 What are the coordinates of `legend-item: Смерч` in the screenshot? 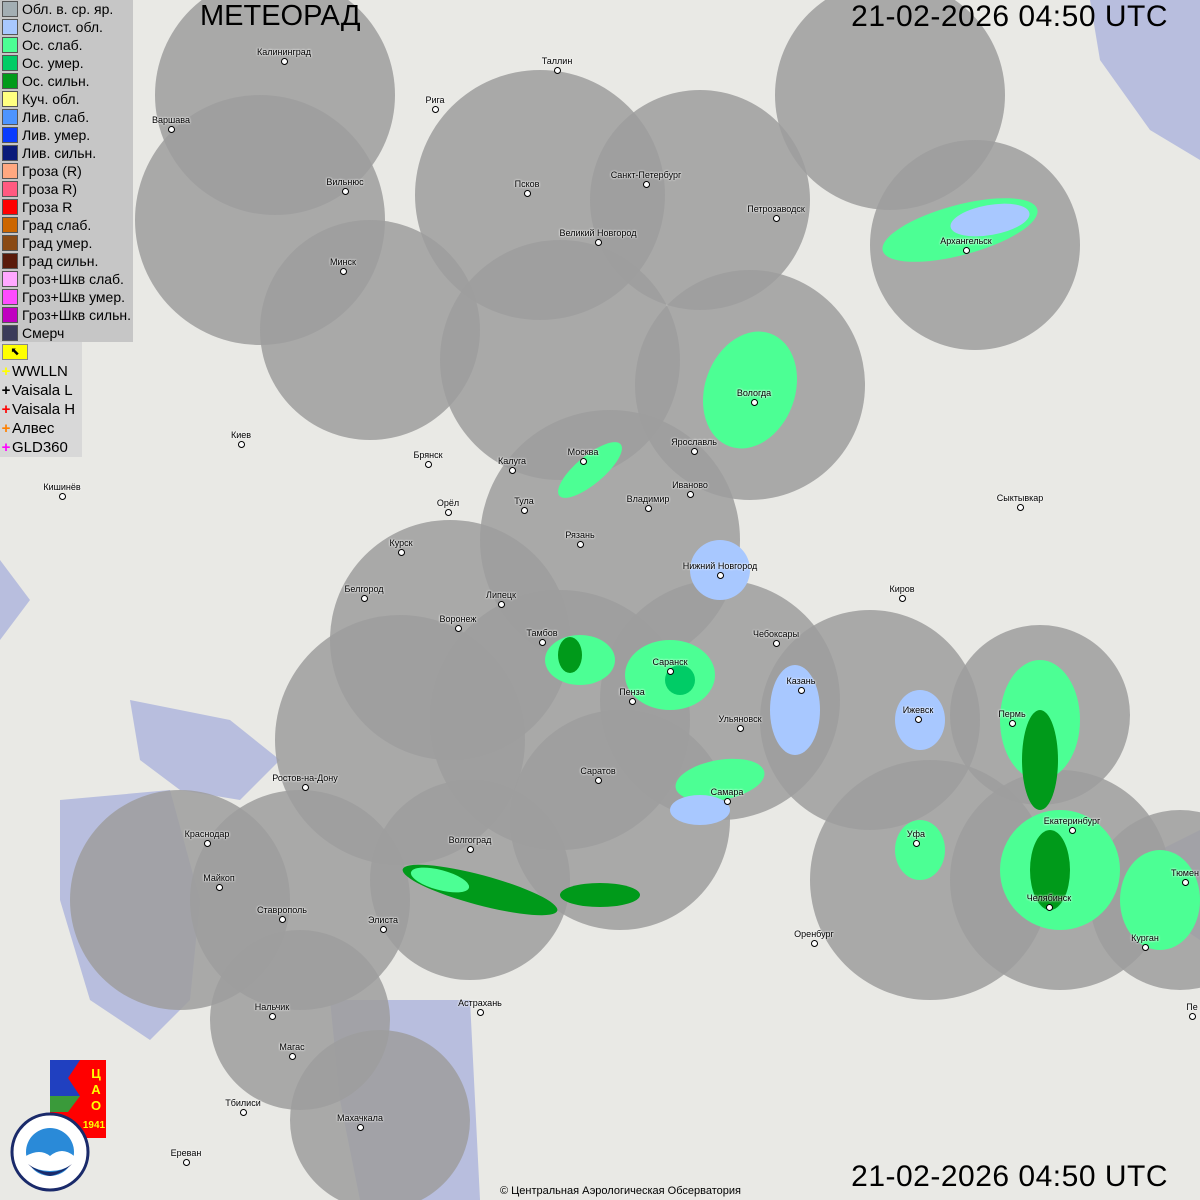 It's located at (66, 333).